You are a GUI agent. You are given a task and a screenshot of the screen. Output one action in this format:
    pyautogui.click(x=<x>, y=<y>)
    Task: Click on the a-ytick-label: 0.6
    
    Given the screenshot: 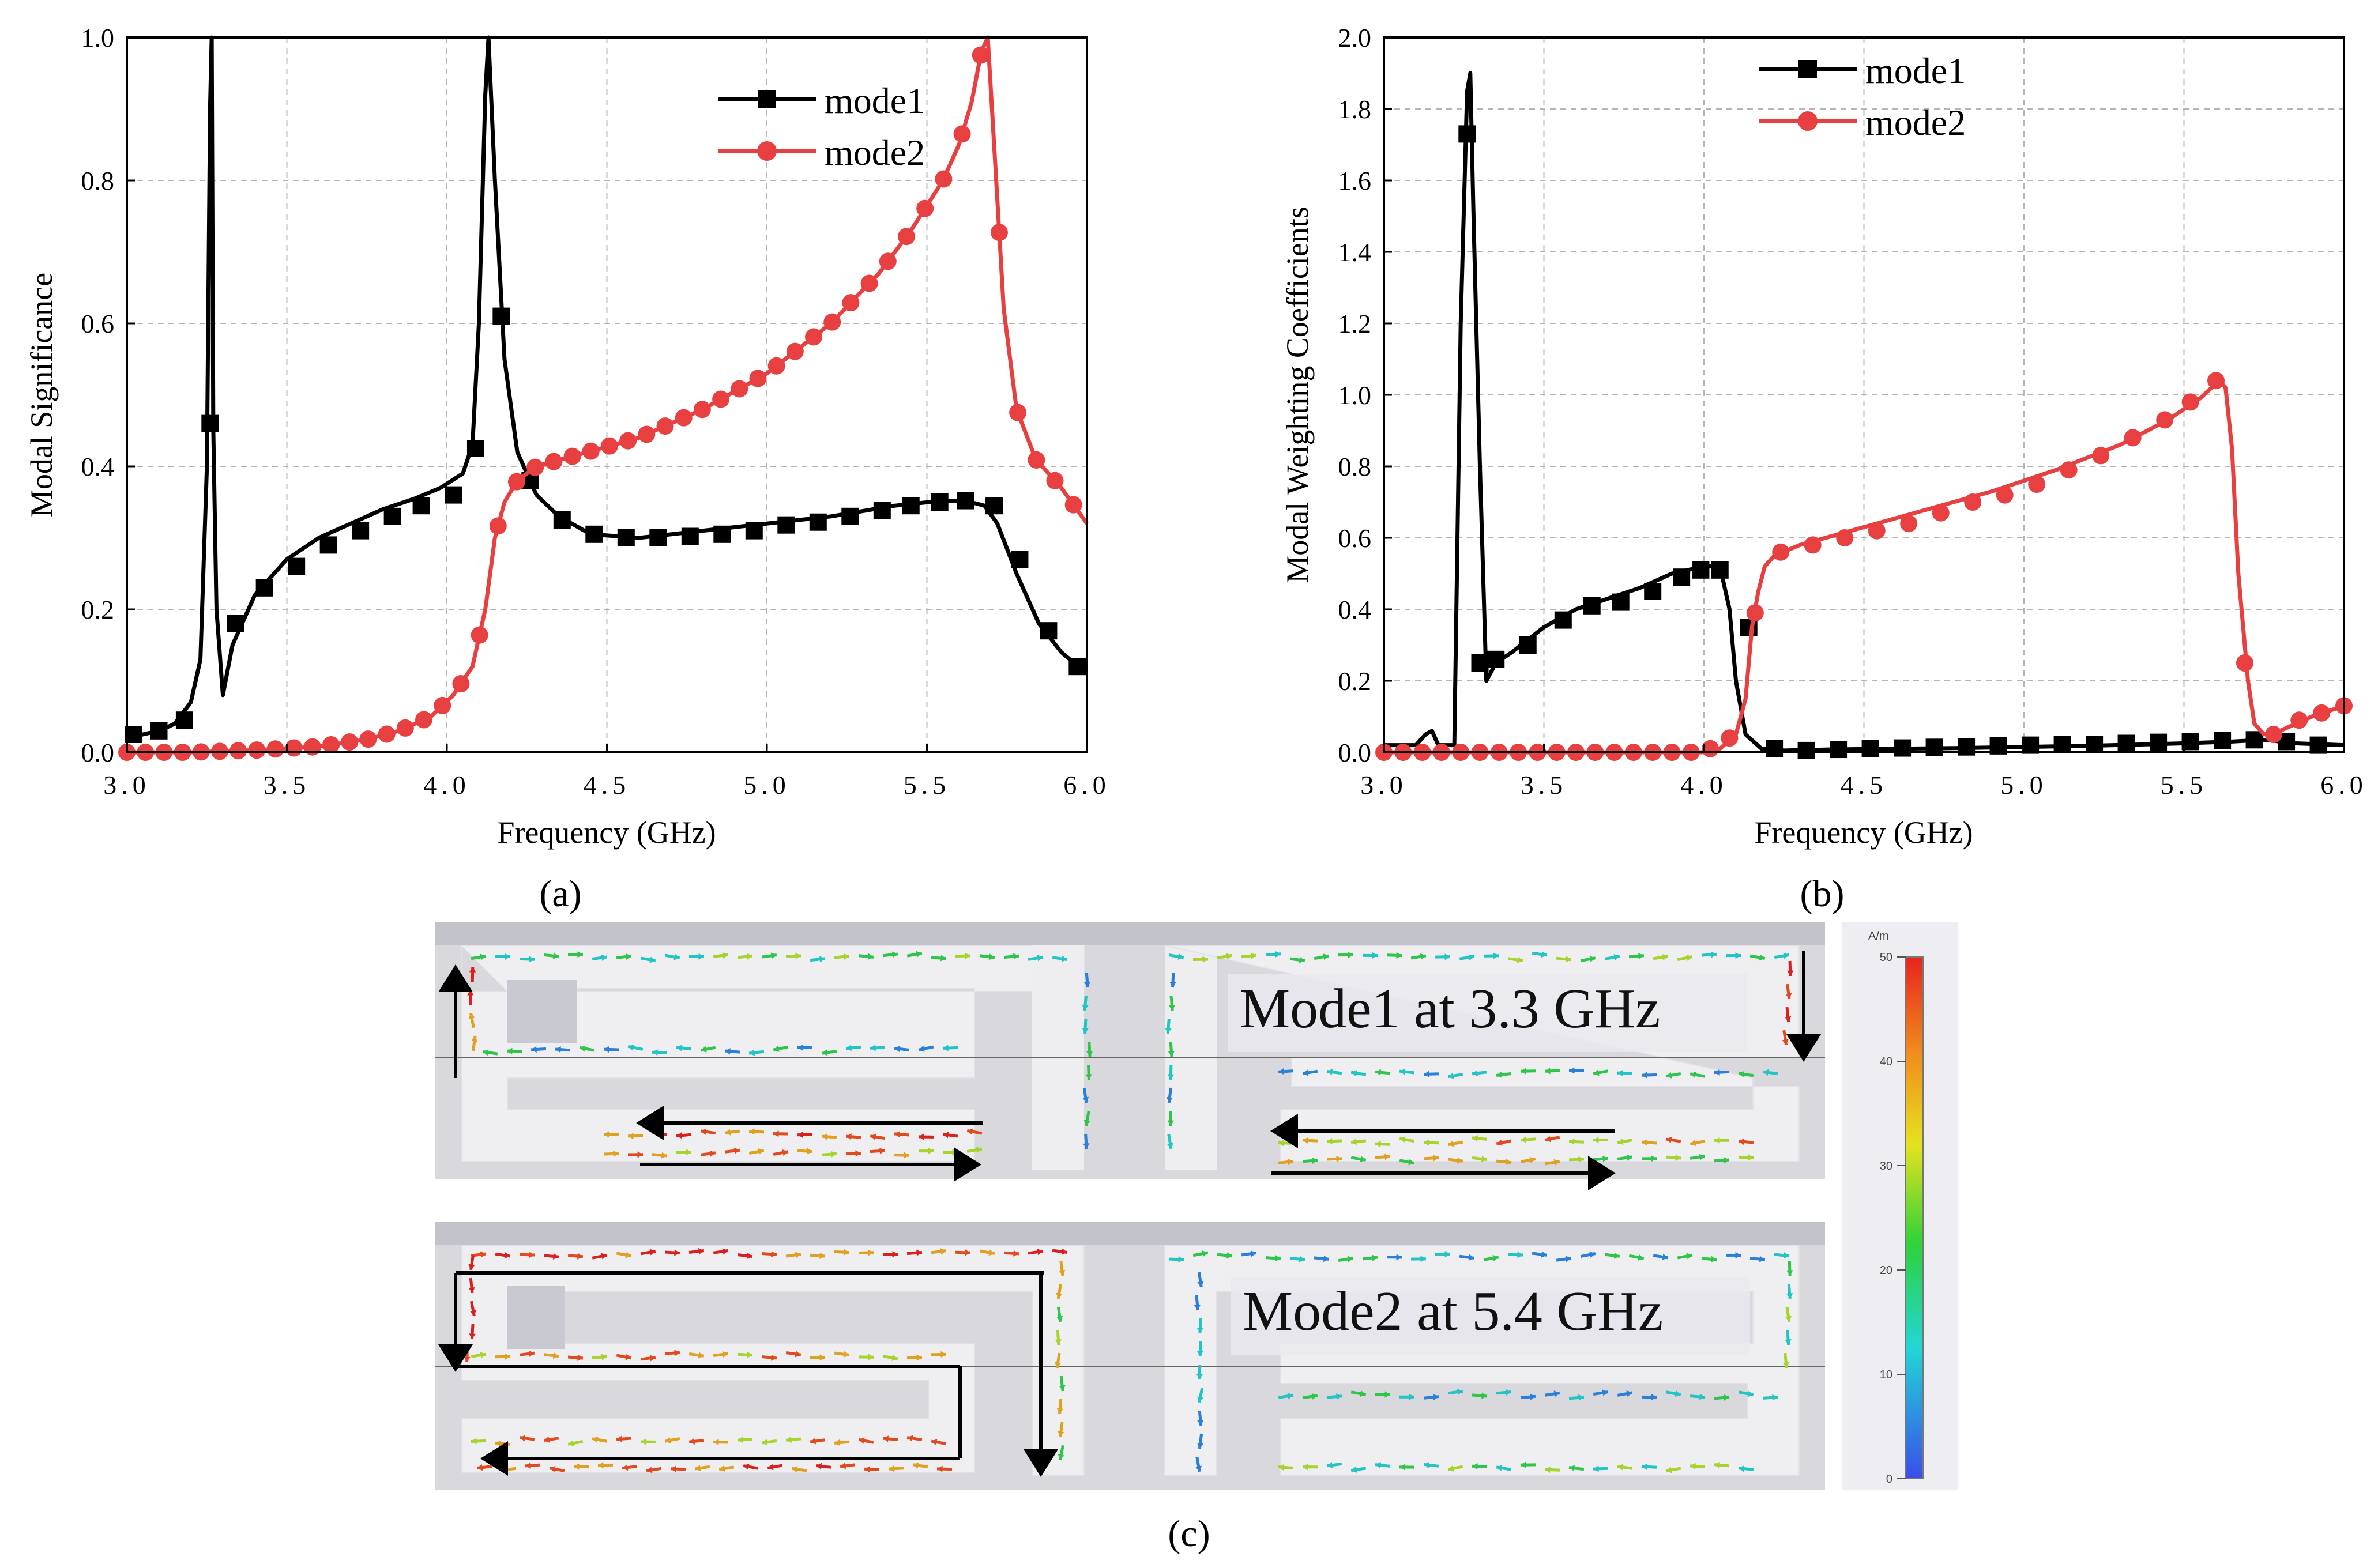 What is the action you would take?
    pyautogui.click(x=98, y=323)
    